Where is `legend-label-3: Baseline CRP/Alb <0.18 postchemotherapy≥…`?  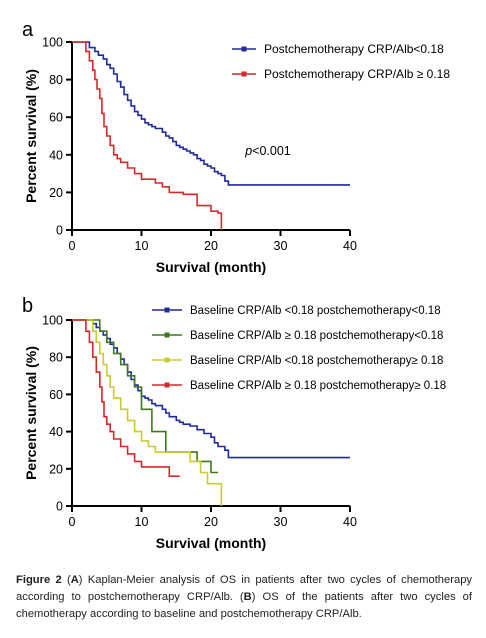 legend-label-3: Baseline CRP/Alb <0.18 postchemotherapy≥… is located at coordinates (316, 361).